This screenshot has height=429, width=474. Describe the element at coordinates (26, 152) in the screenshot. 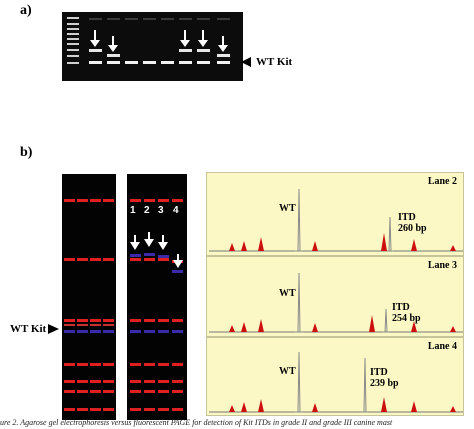

I see `panel-b-label: b)` at that location.